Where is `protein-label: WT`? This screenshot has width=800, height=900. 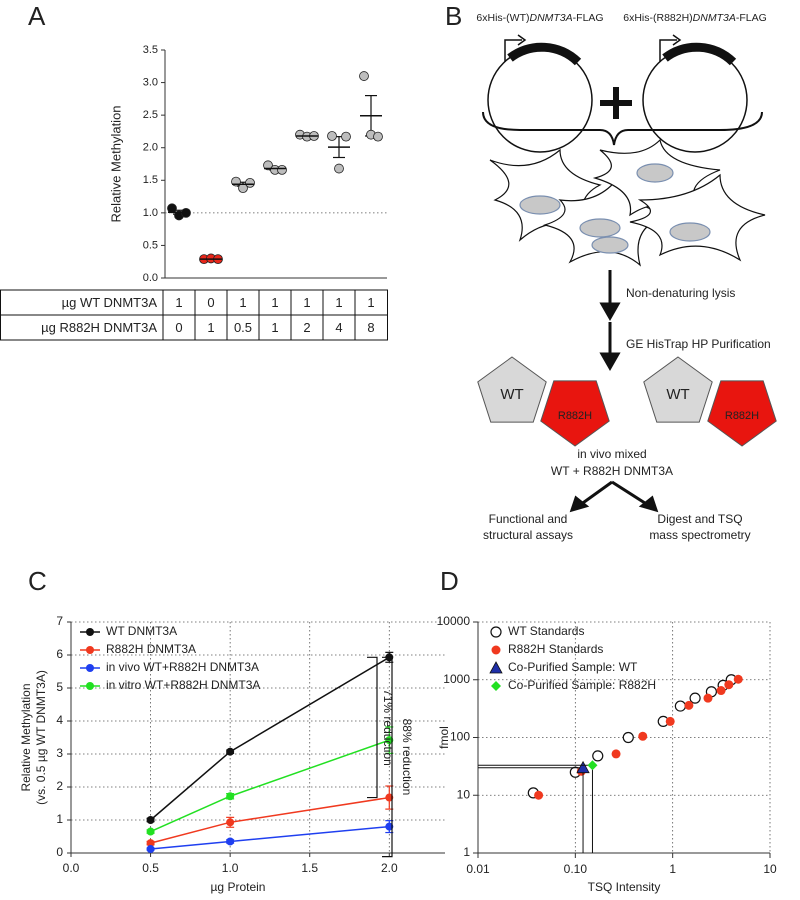
protein-label: WT is located at coordinates (677, 394).